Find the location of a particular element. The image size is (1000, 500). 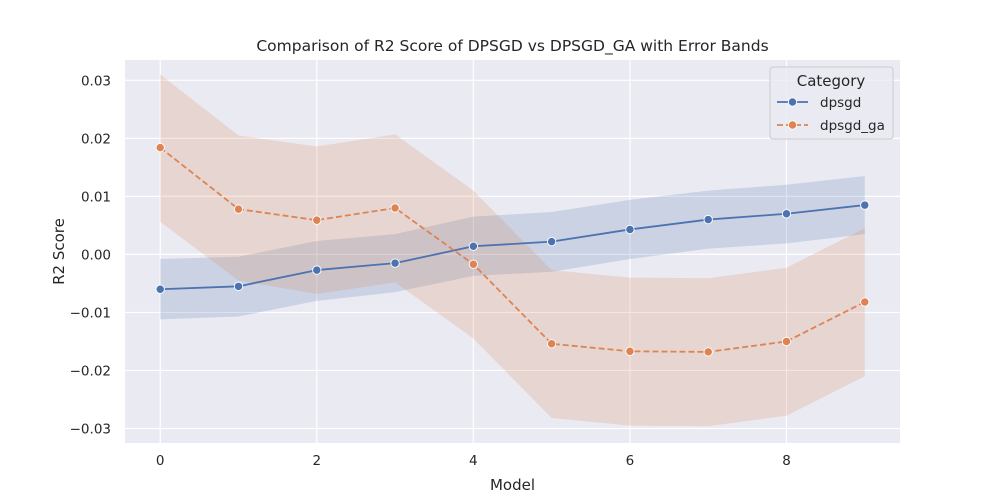

x-tick-label: 0 is located at coordinates (160, 461).